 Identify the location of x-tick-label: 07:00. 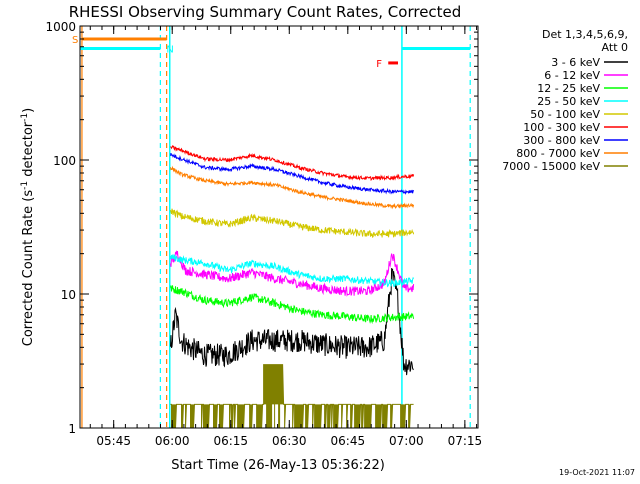
(406, 441).